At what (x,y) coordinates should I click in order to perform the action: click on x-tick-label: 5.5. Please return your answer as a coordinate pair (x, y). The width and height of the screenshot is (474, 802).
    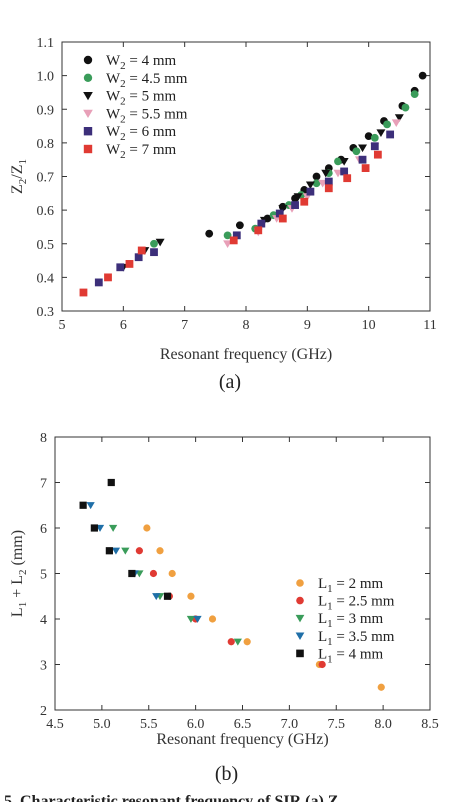
    Looking at the image, I should click on (149, 724).